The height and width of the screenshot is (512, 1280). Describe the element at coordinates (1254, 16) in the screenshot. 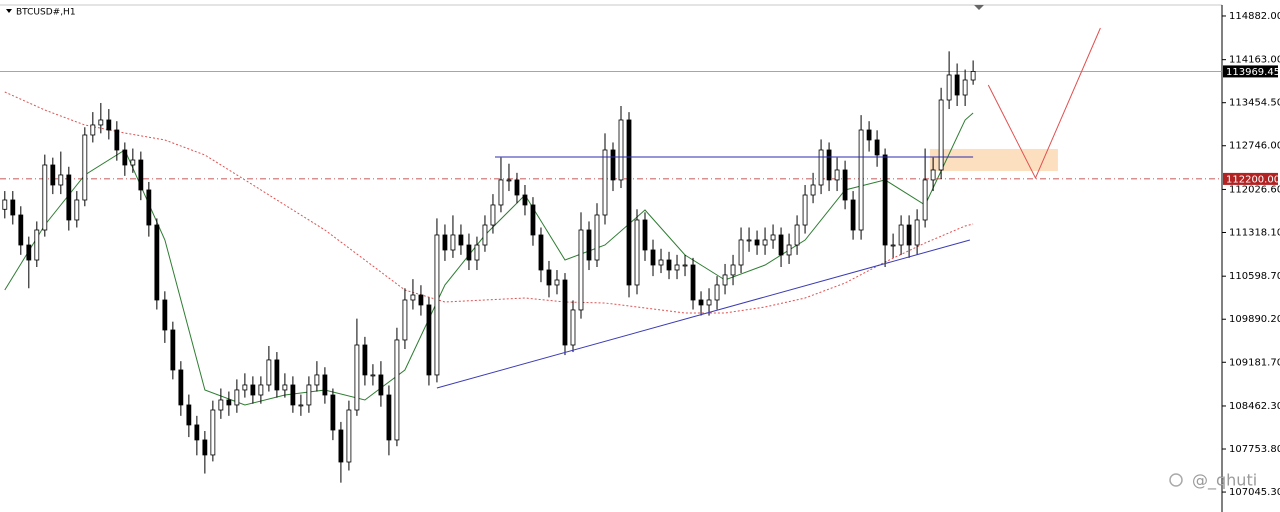

I see `y-tick-label: 114882.00` at that location.